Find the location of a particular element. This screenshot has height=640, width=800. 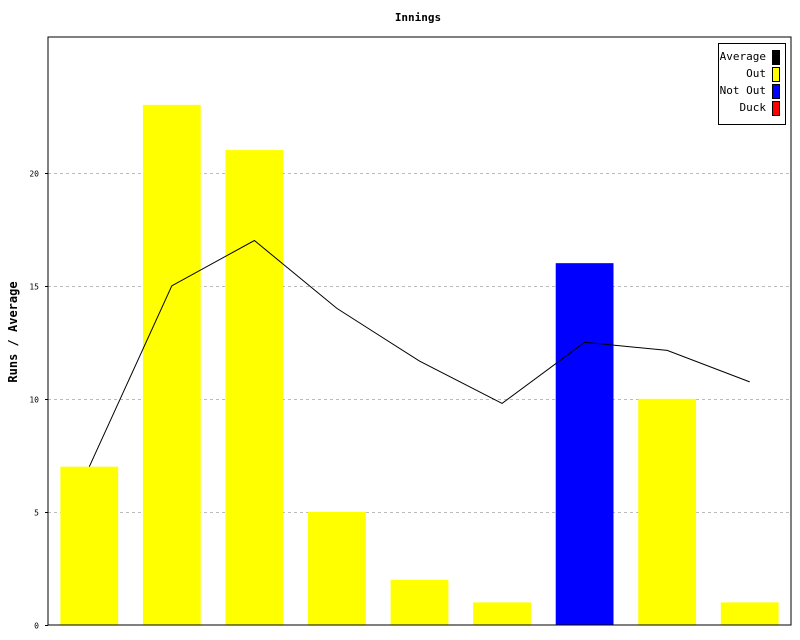

legend-label-out: Out is located at coordinates (756, 73).